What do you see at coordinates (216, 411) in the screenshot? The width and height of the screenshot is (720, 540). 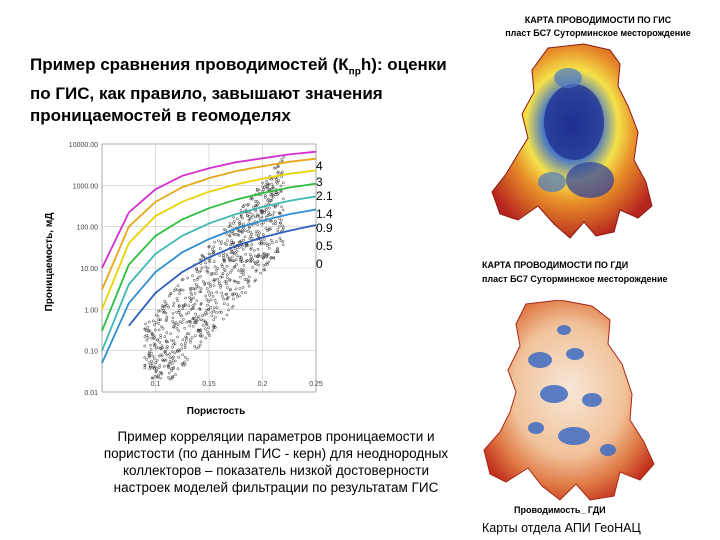 I see `chart-x-axis-label: Пористость` at bounding box center [216, 411].